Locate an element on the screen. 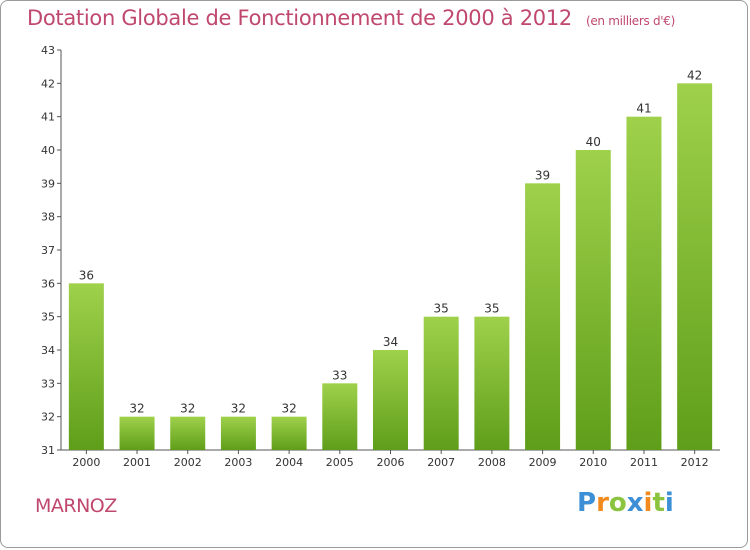 Image resolution: width=750 pixels, height=550 pixels. x-tick-label: 2007 is located at coordinates (441, 462).